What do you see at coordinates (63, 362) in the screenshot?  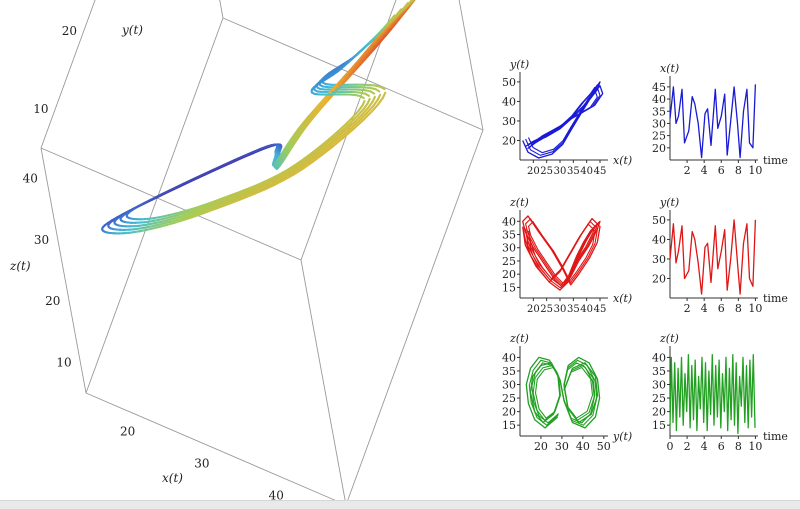 I see `z-tick-label-3d: 10` at bounding box center [63, 362].